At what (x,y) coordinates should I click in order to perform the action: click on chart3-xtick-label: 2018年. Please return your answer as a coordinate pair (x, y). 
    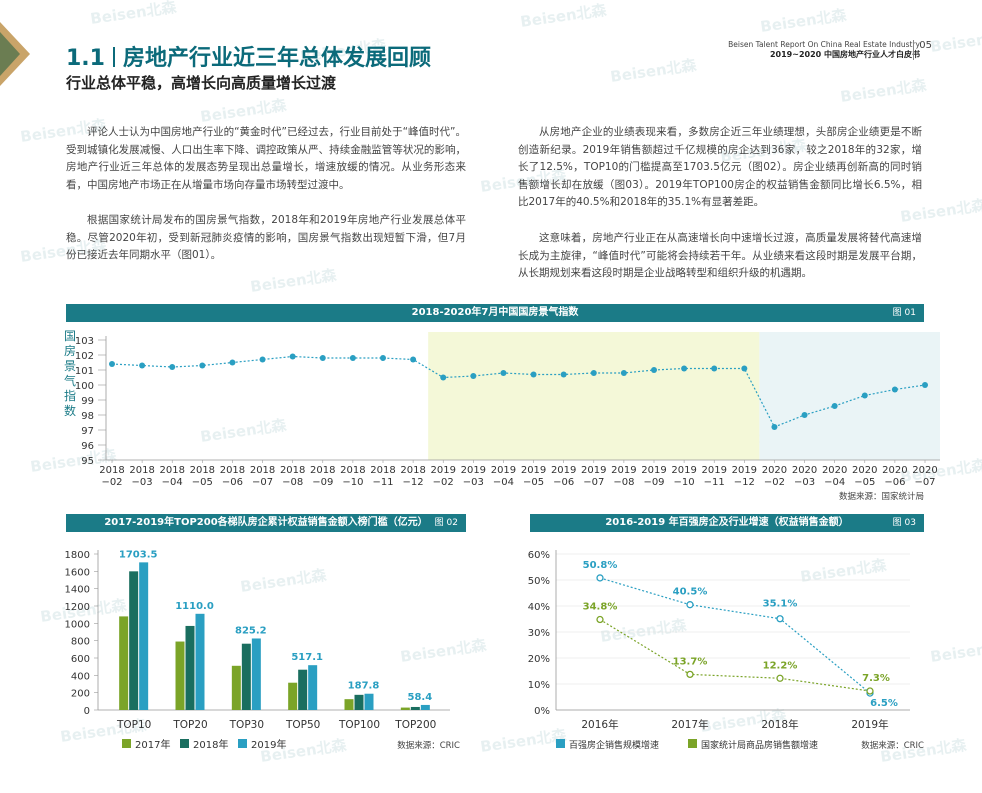
    Looking at the image, I should click on (779, 724).